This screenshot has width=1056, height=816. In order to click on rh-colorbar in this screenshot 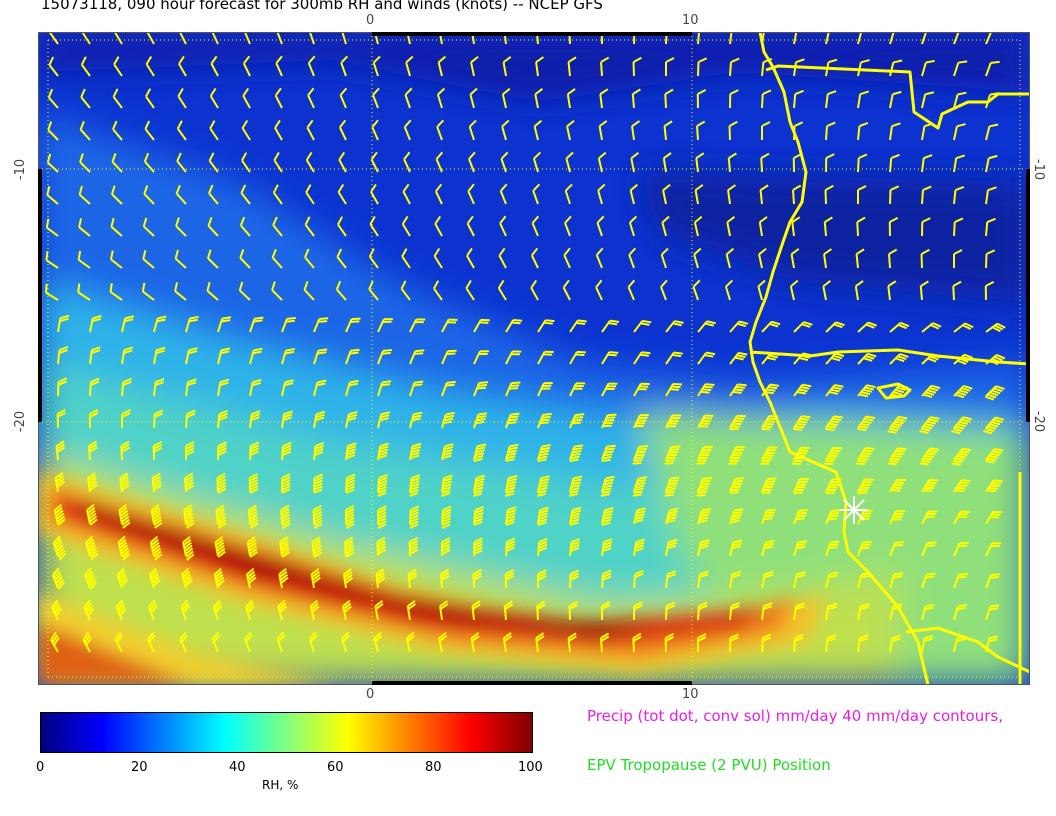, I will do `click(286, 732)`.